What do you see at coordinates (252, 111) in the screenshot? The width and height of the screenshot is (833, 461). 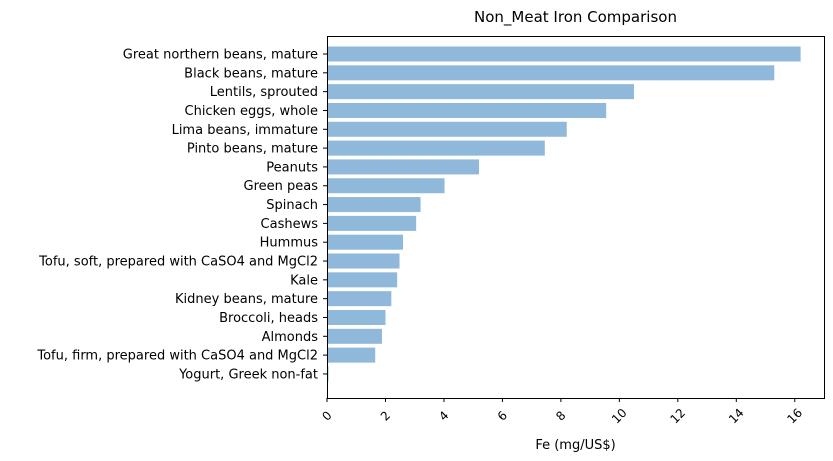 I see `category-label: Chicken eggs, whole` at bounding box center [252, 111].